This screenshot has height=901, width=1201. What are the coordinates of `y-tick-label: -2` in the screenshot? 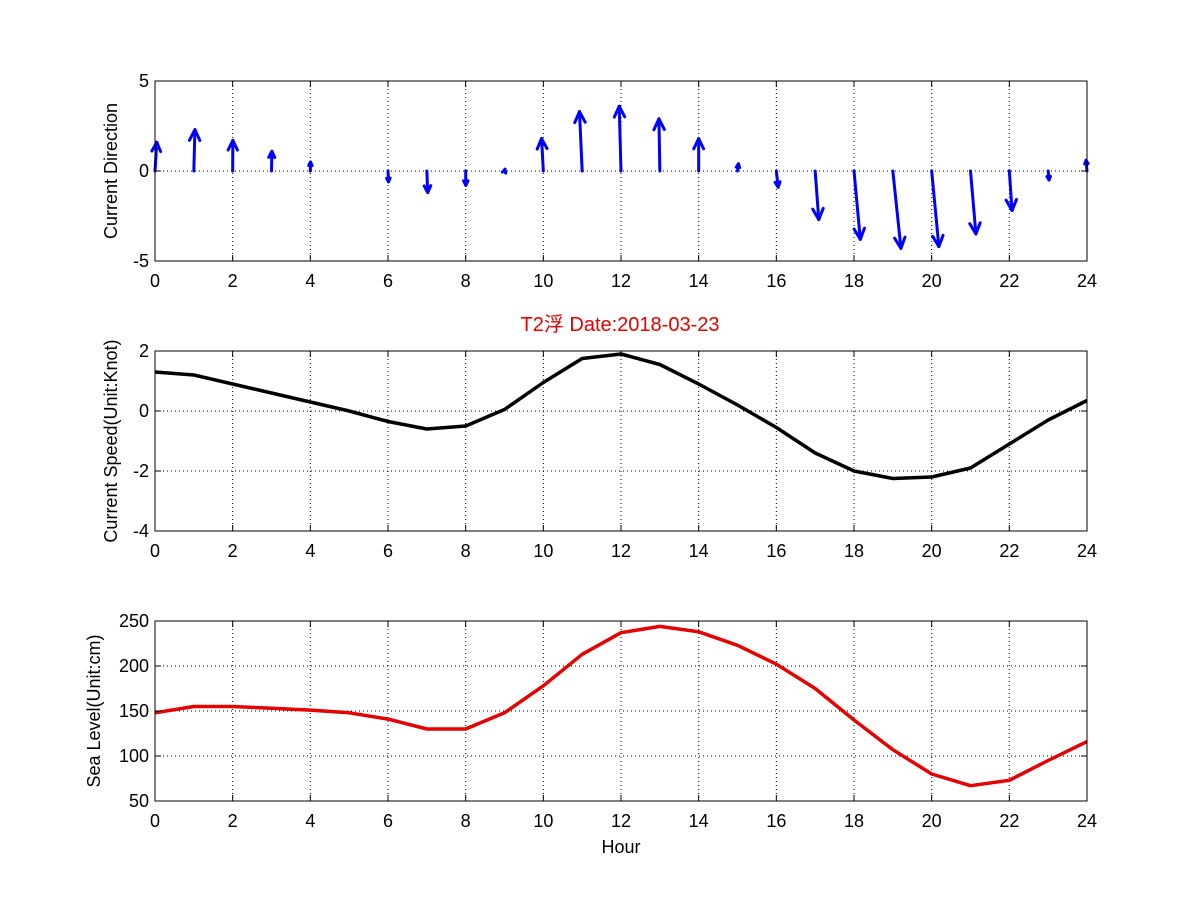 It's located at (141, 471).